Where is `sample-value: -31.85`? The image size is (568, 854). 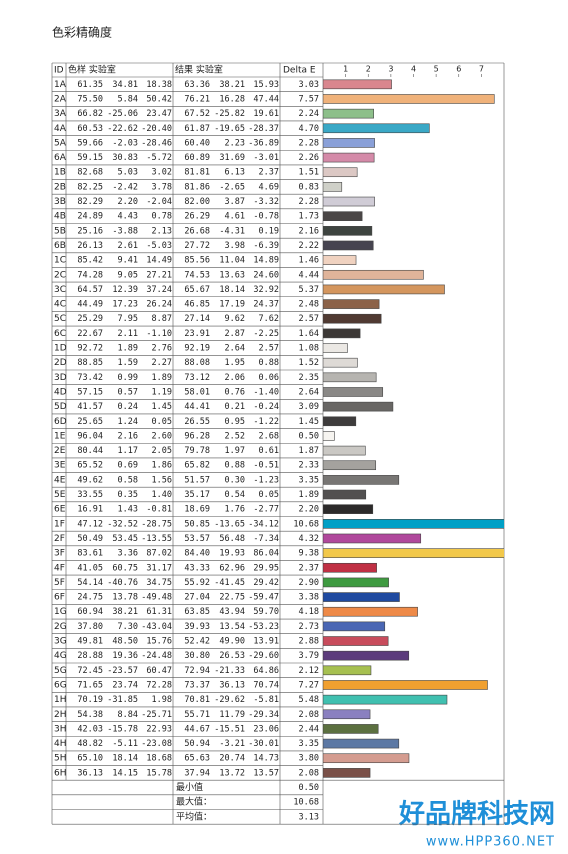 sample-value: -31.85 is located at coordinates (122, 700).